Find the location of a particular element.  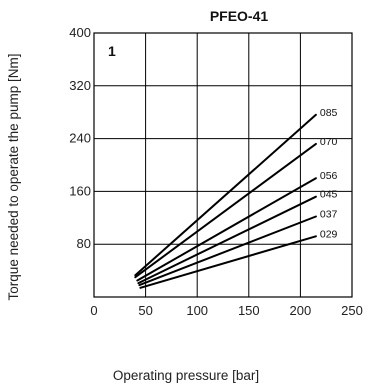

series-label-037: 037 is located at coordinates (329, 214).